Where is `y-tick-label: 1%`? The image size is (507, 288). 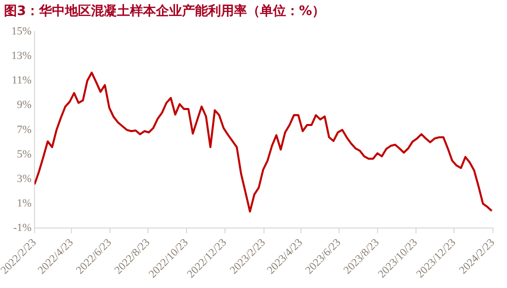
y-tick-label: 1% is located at coordinates (24, 204).